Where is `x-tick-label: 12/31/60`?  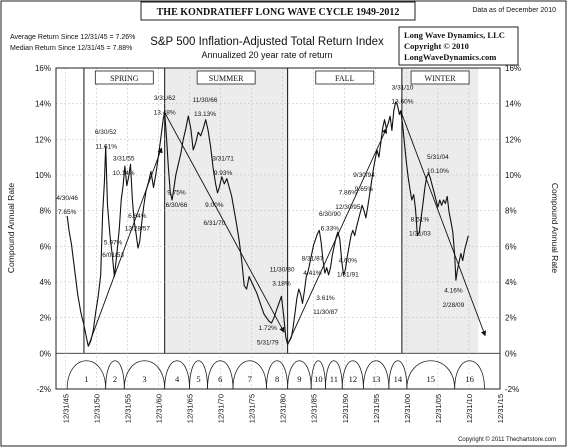
x-tick-label: 12/31/60 is located at coordinates (158, 408).